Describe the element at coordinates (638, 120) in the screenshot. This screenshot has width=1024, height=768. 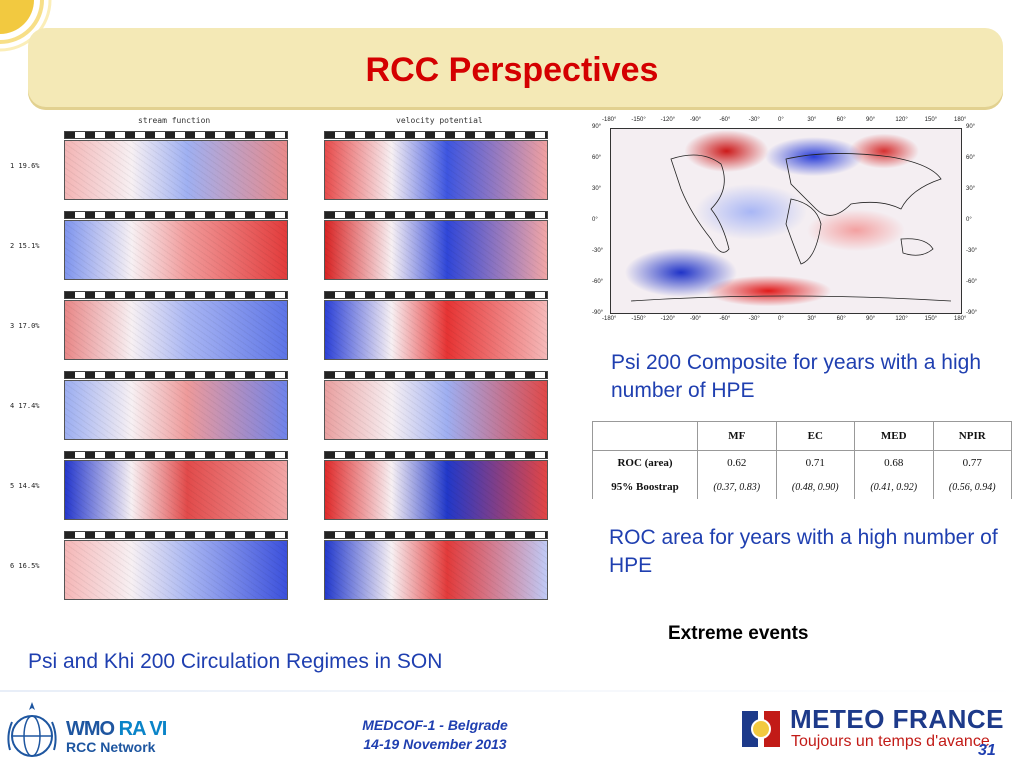
I see `longitude-tick-label: -150°` at that location.